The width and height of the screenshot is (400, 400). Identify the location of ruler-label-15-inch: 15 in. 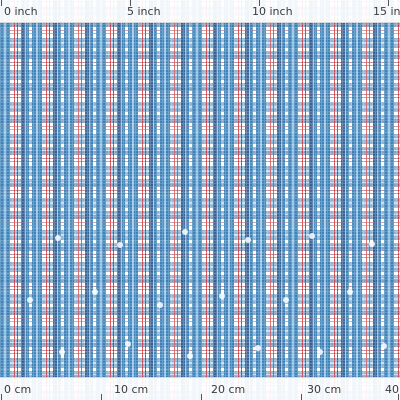
(386, 11).